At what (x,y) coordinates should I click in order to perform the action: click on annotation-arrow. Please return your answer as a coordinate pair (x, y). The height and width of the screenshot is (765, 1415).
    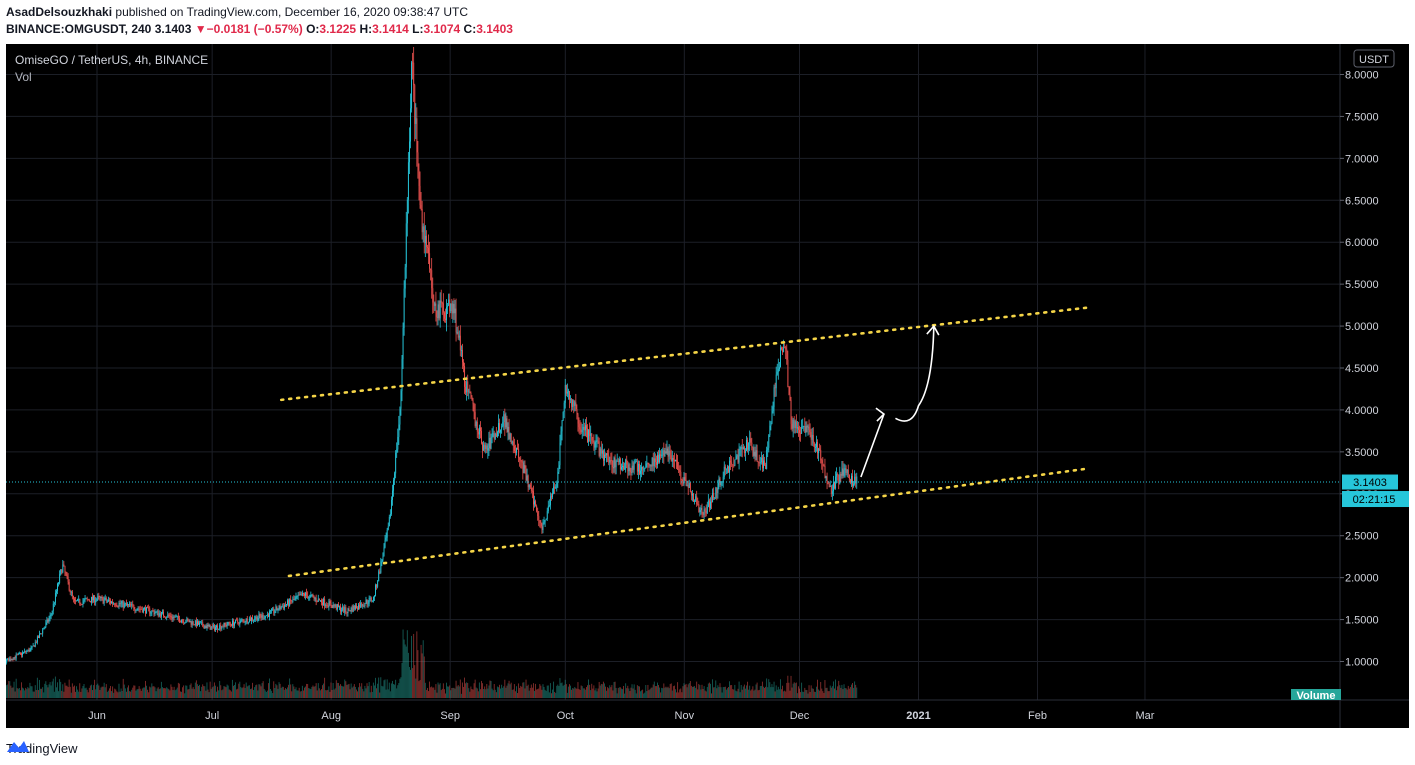
    Looking at the image, I should click on (897, 402).